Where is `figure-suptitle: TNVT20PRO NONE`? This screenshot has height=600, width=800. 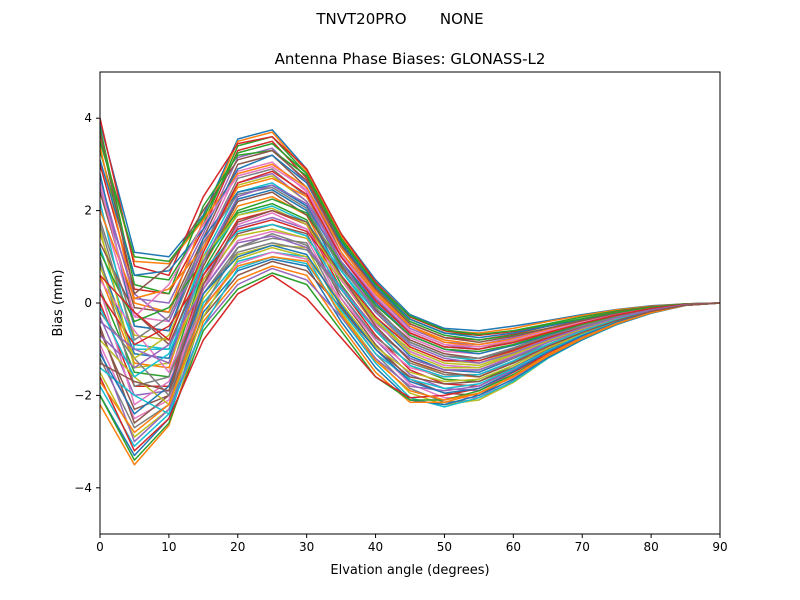 figure-suptitle: TNVT20PRO NONE is located at coordinates (399, 19).